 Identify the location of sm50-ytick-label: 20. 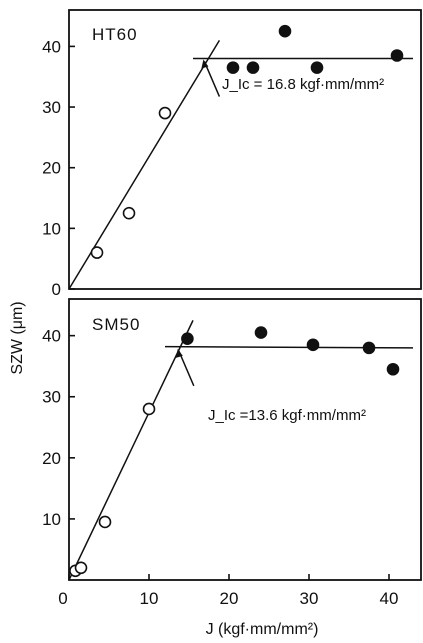
(51, 458).